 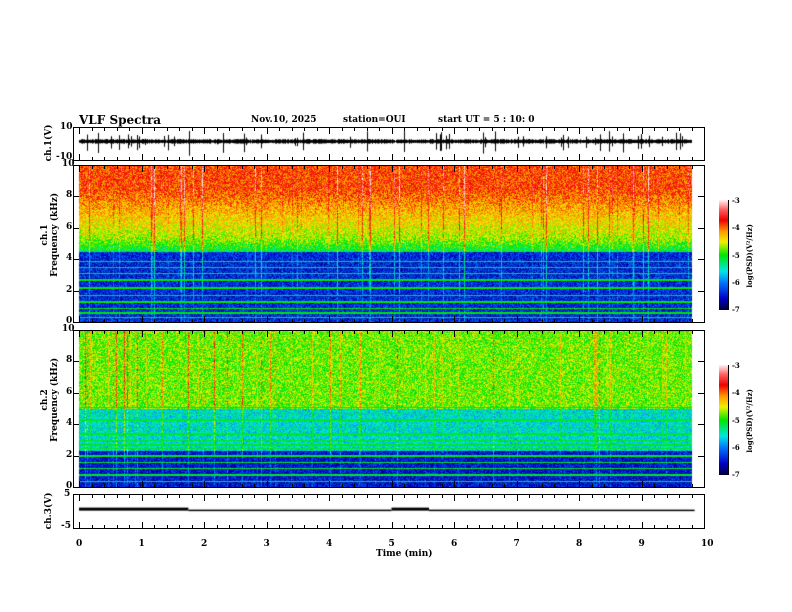 What do you see at coordinates (329, 544) in the screenshot?
I see `x-tick-label: 4` at bounding box center [329, 544].